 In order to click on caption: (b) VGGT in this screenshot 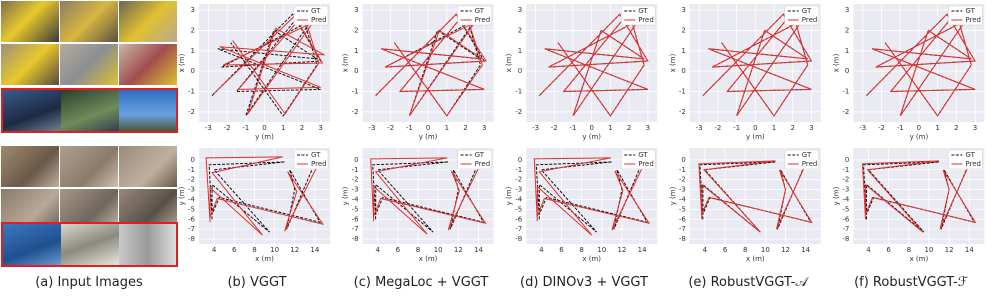, I will do `click(257, 282)`.